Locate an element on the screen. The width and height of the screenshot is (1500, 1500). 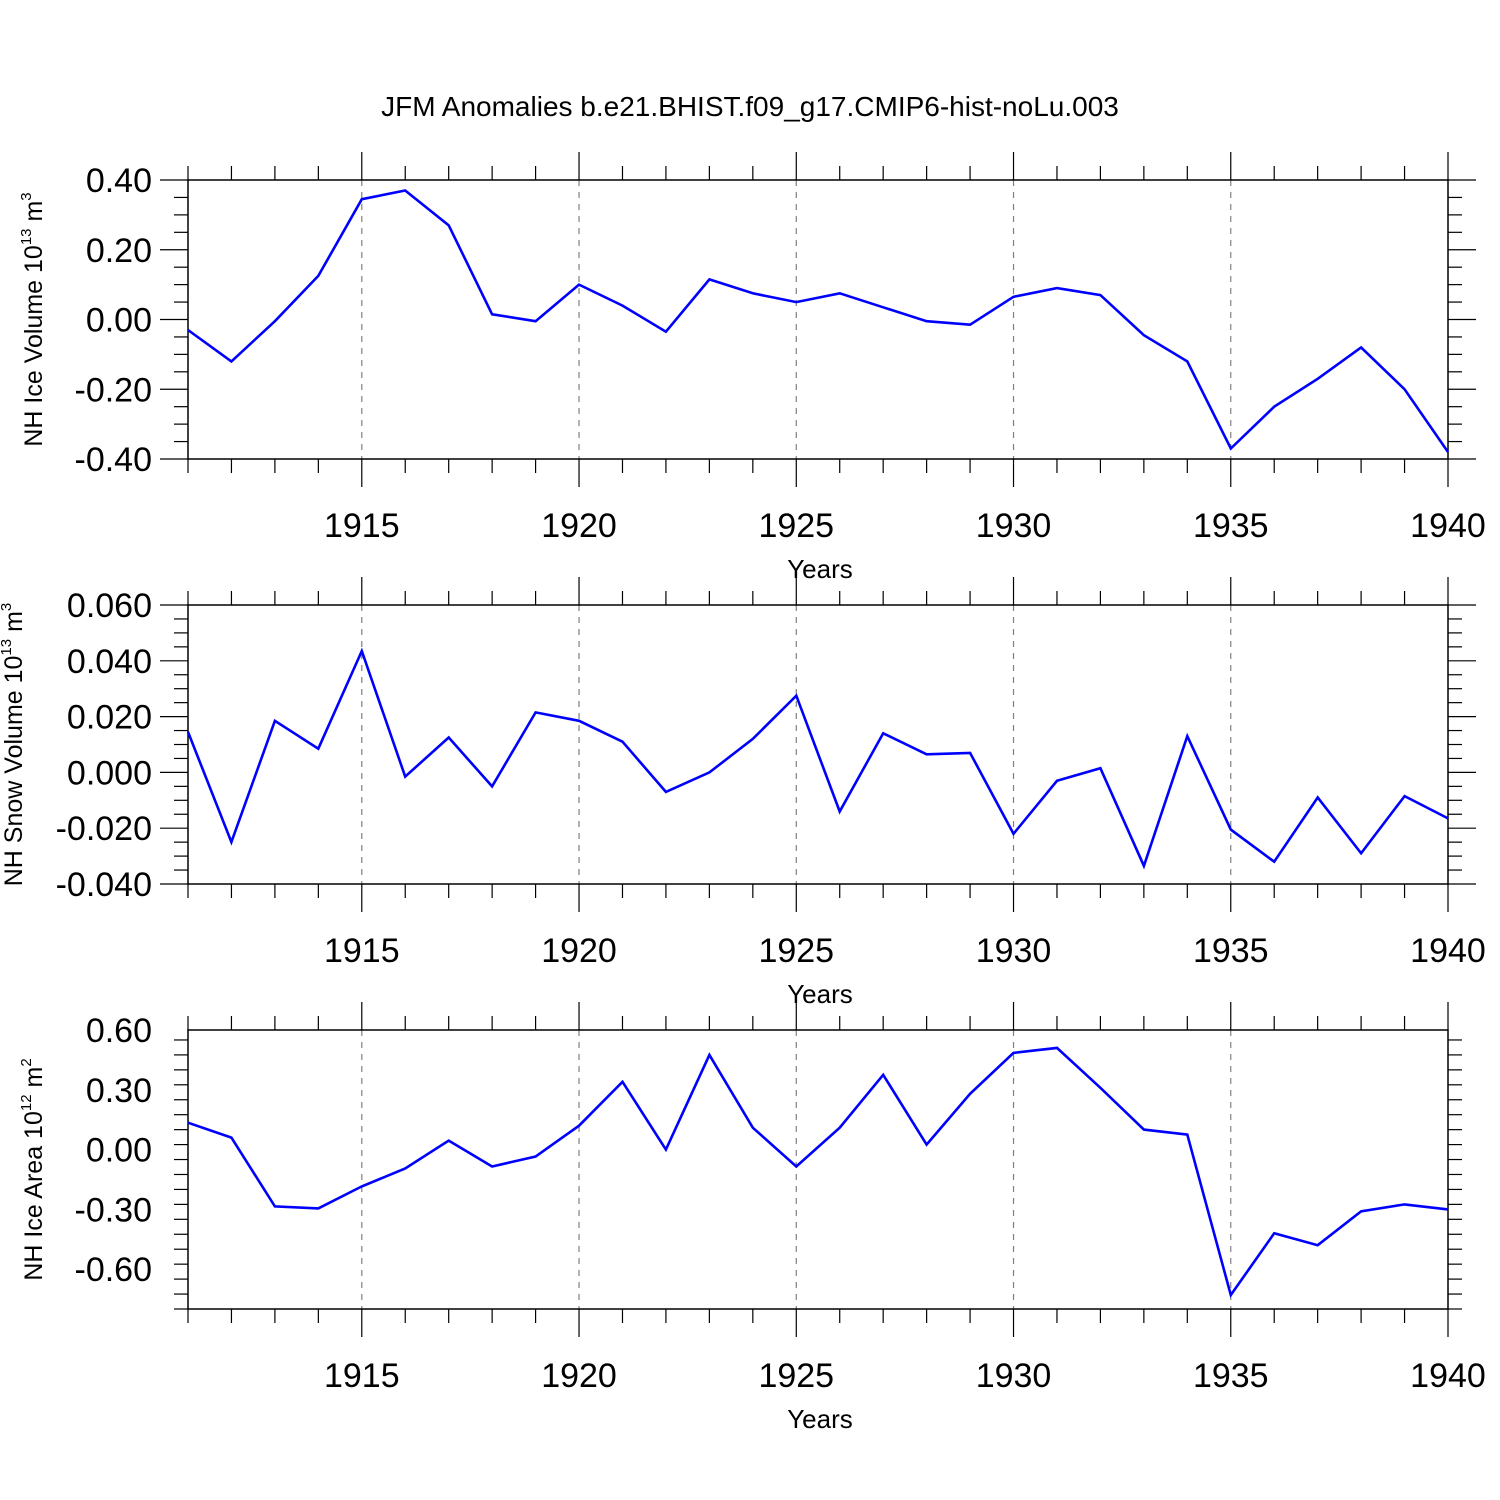
y-tick-label: 0.30 is located at coordinates (119, 1091).